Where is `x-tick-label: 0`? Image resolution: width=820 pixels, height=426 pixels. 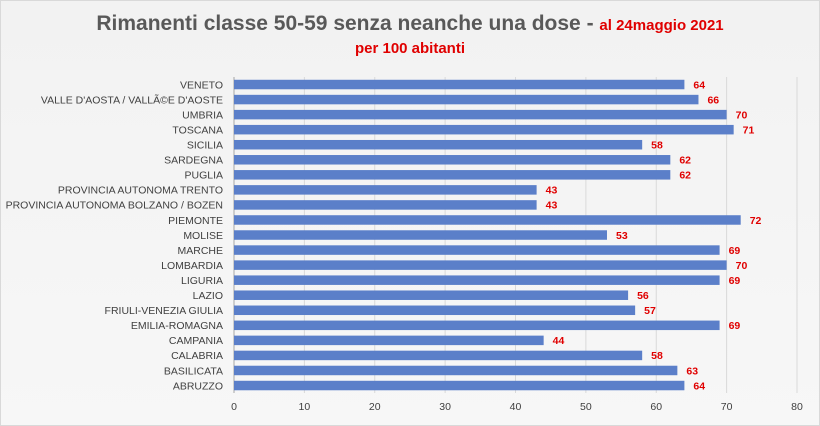 x-tick-label: 0 is located at coordinates (234, 407).